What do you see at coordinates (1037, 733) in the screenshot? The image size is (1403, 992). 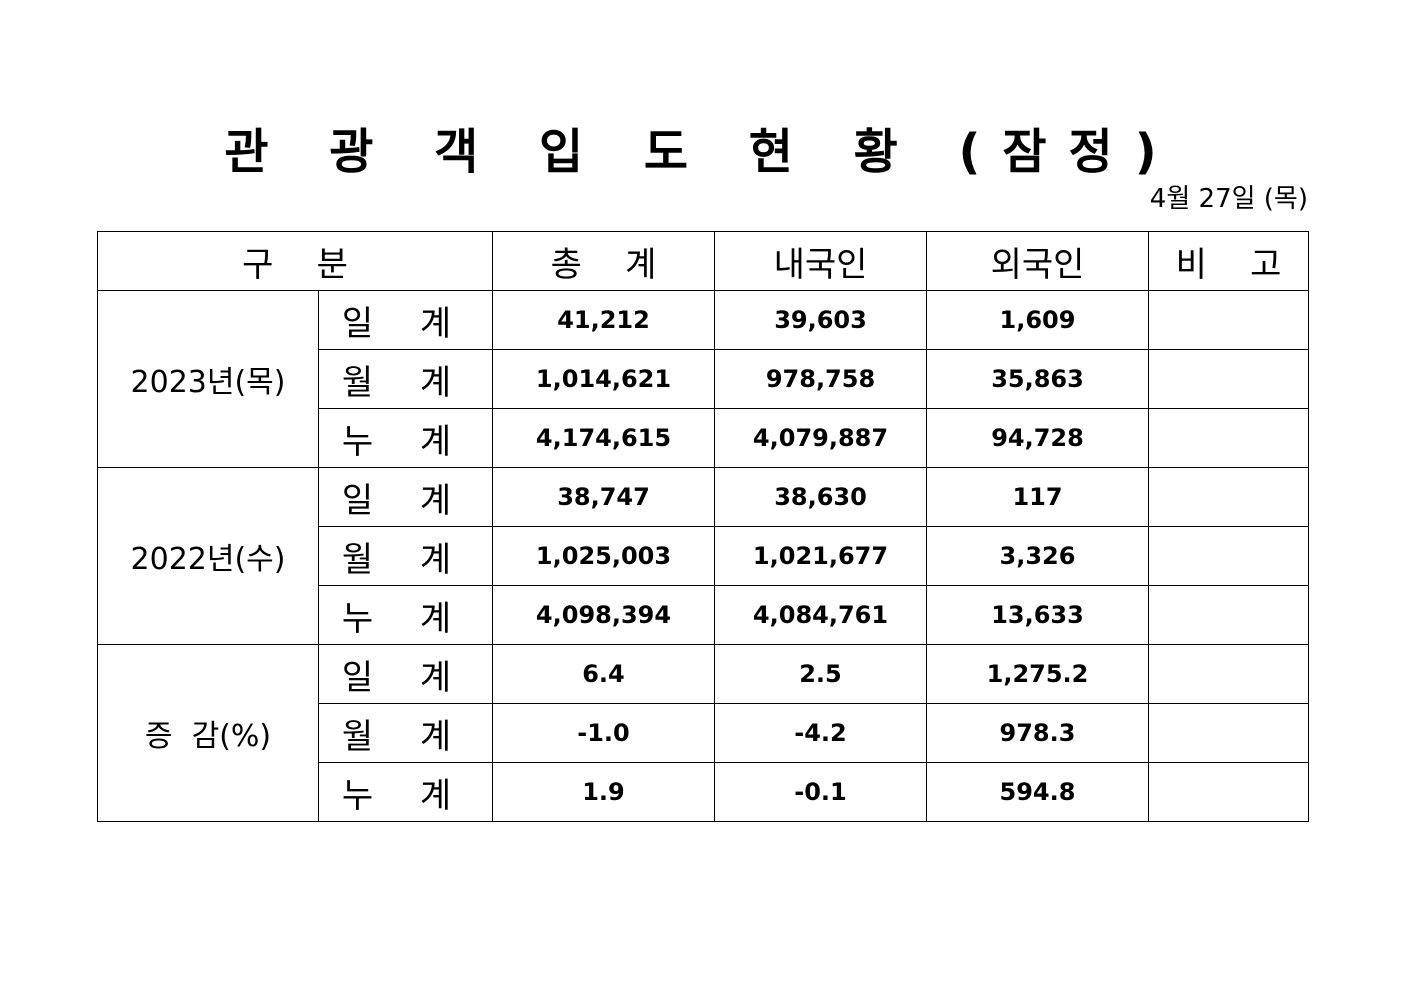 I see `foreign-cell: 978.3` at bounding box center [1037, 733].